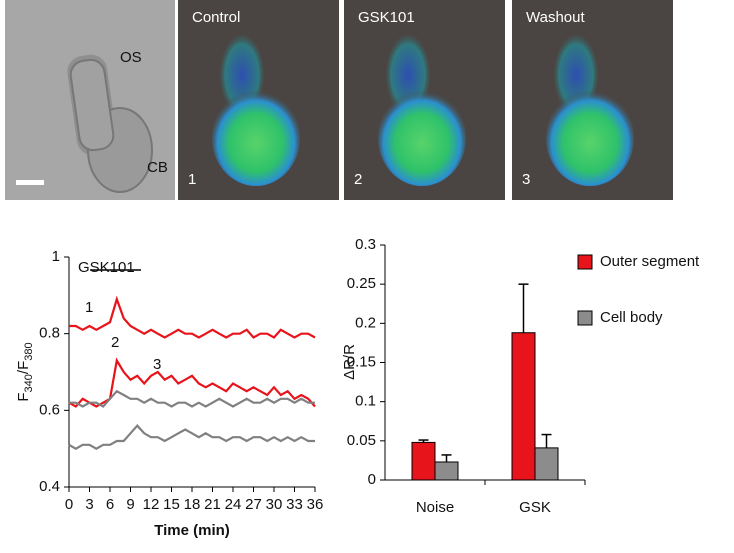 This screenshot has height=553, width=734. What do you see at coordinates (106, 267) in the screenshot?
I see `bracket-label: GSK101` at bounding box center [106, 267].